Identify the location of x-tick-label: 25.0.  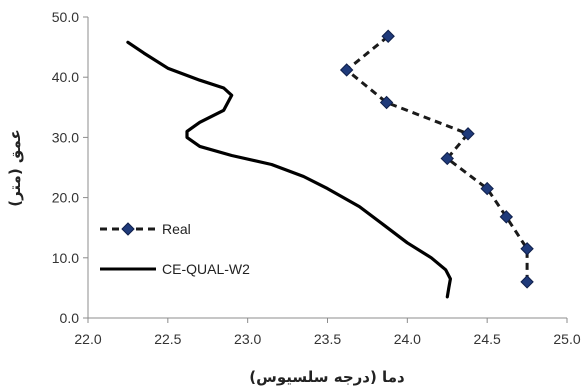
(566, 339).